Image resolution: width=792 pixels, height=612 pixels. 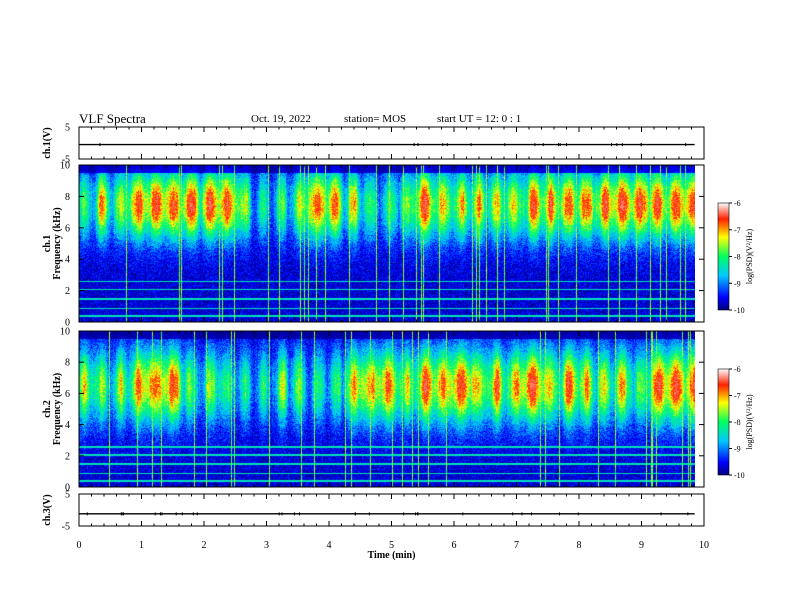 What do you see at coordinates (79, 545) in the screenshot?
I see `x-tick-label: 0` at bounding box center [79, 545].